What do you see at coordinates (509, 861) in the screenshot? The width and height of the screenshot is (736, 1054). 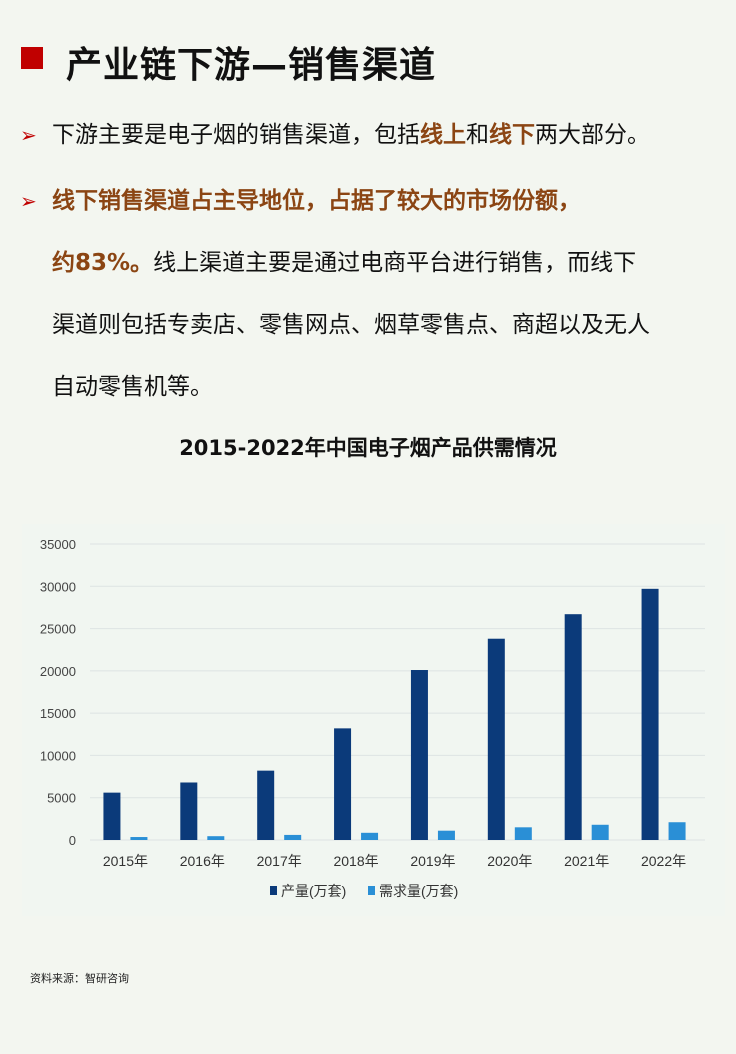 I see `x-tick-label: 2020年` at bounding box center [509, 861].